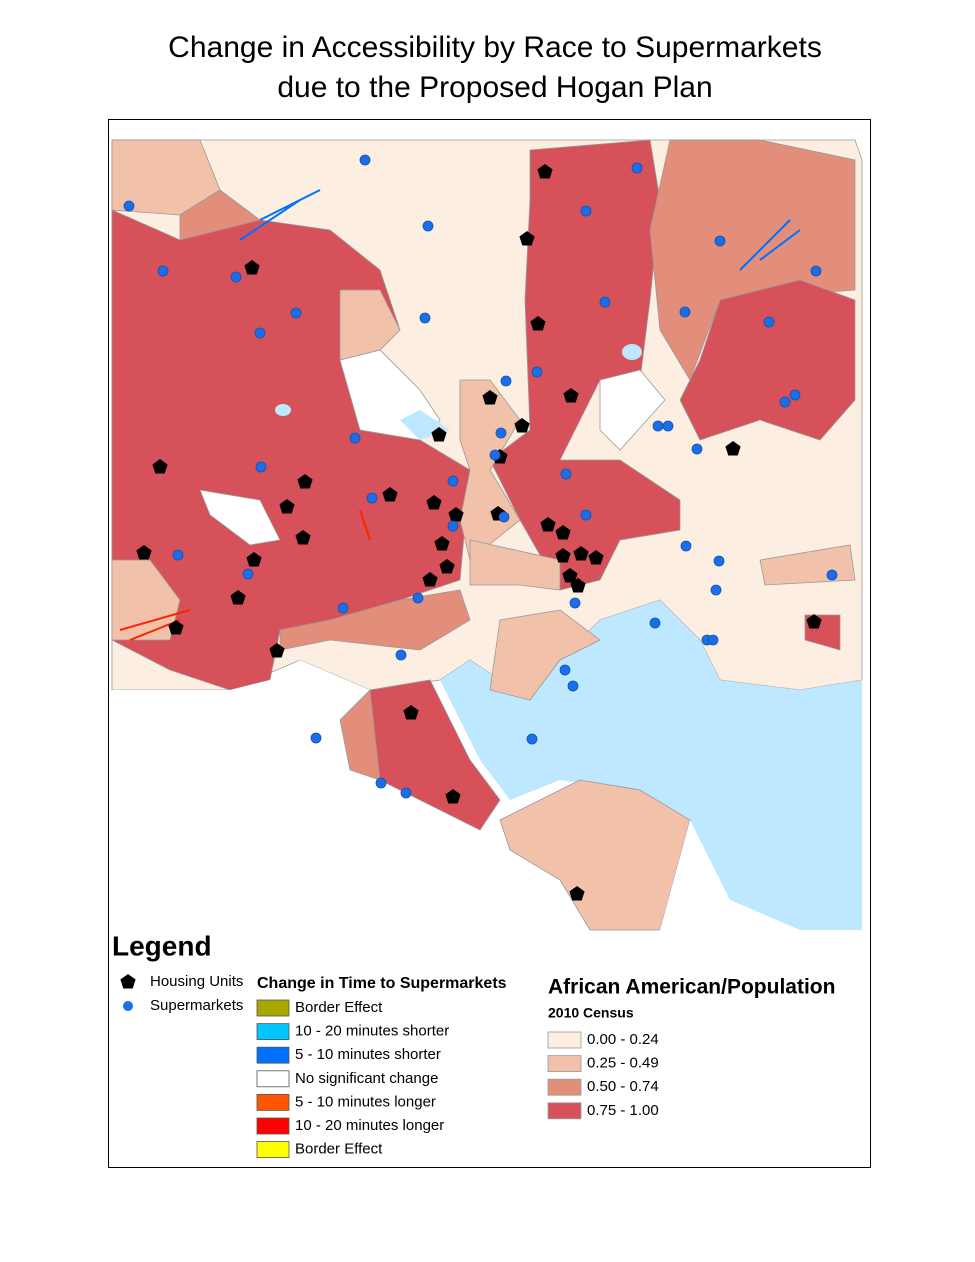 The height and width of the screenshot is (1262, 975). I want to click on legend-label: 0.50 - 0.74, so click(623, 1086).